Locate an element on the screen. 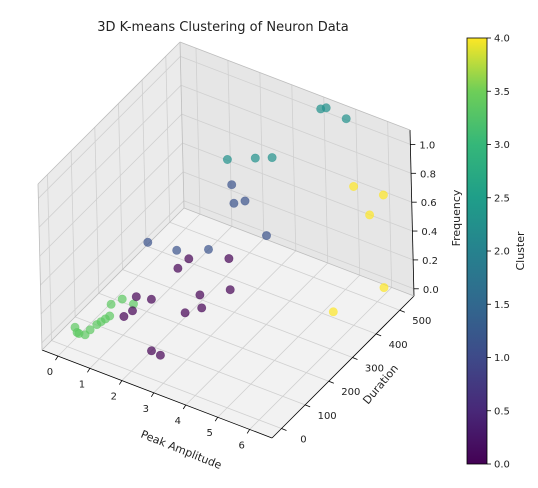 This screenshot has width=538, height=488. colorbar-ticks: 0.0 0.5 1.0 1.5 2.0 2.5 3.0 3.5 4.0 is located at coordinates (498, 252).